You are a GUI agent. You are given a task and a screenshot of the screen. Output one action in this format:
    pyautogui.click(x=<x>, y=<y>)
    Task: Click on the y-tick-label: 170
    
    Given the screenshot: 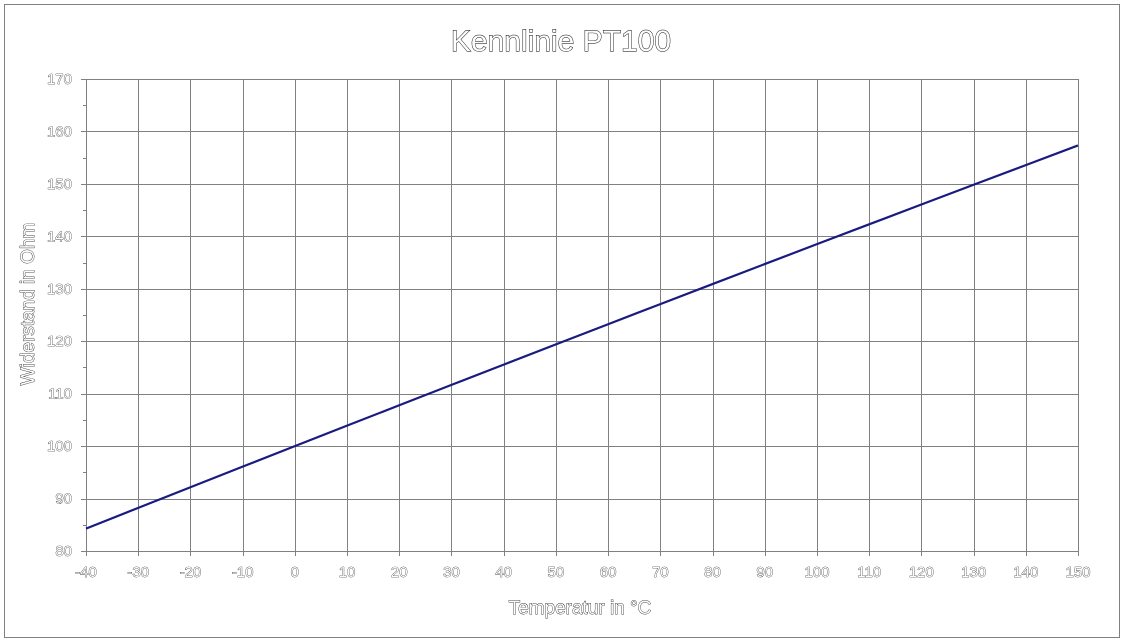 What is the action you would take?
    pyautogui.click(x=59, y=79)
    